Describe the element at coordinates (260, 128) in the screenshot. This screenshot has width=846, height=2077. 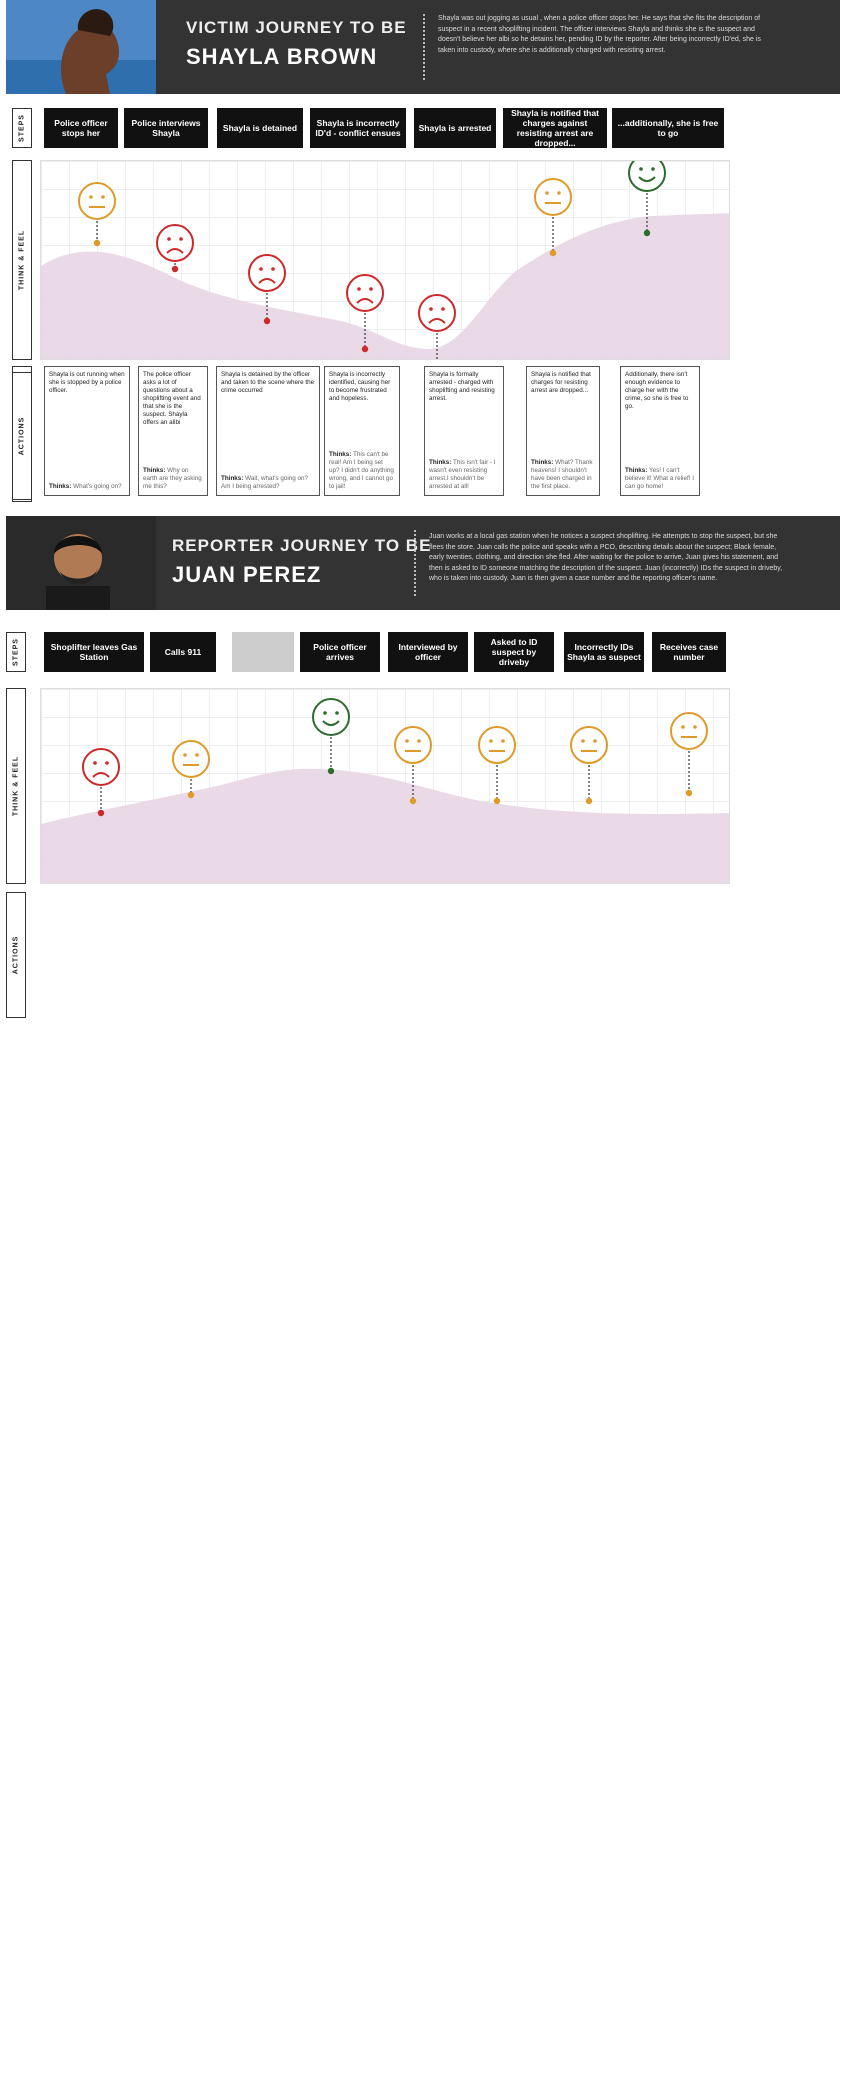
I see `step-card: Shayla is detained` at that location.